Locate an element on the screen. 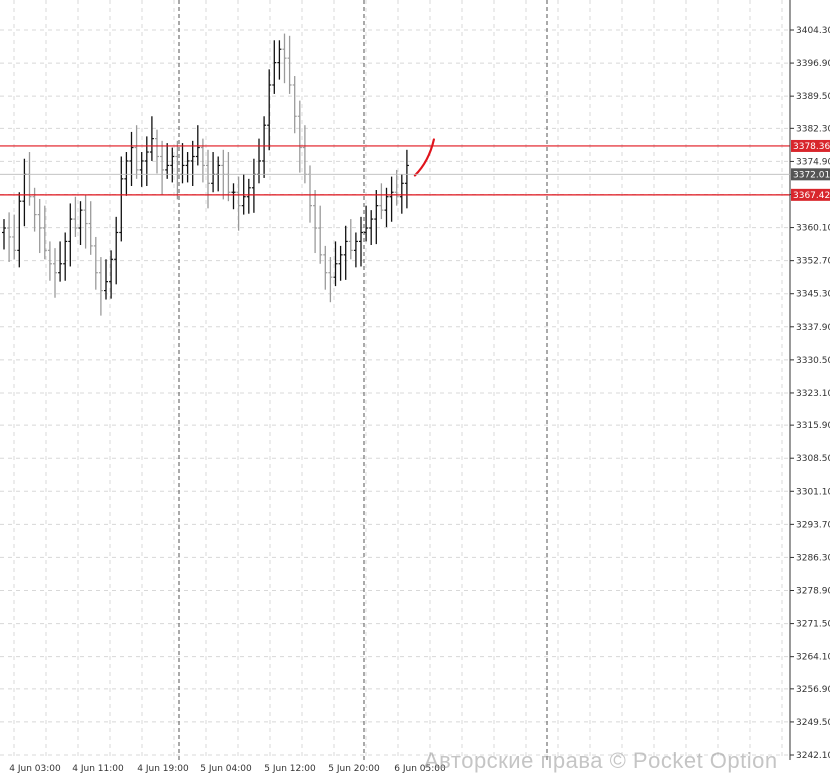  y-tick-label: 3242.10 is located at coordinates (813, 756).